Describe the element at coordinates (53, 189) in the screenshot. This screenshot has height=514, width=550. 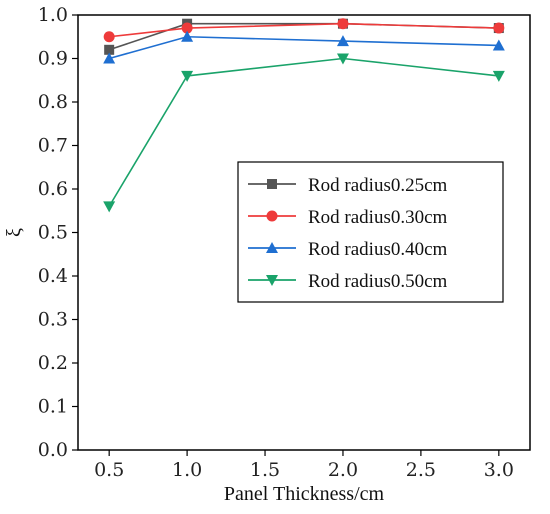
I see `y-tick-label: 0.6` at that location.